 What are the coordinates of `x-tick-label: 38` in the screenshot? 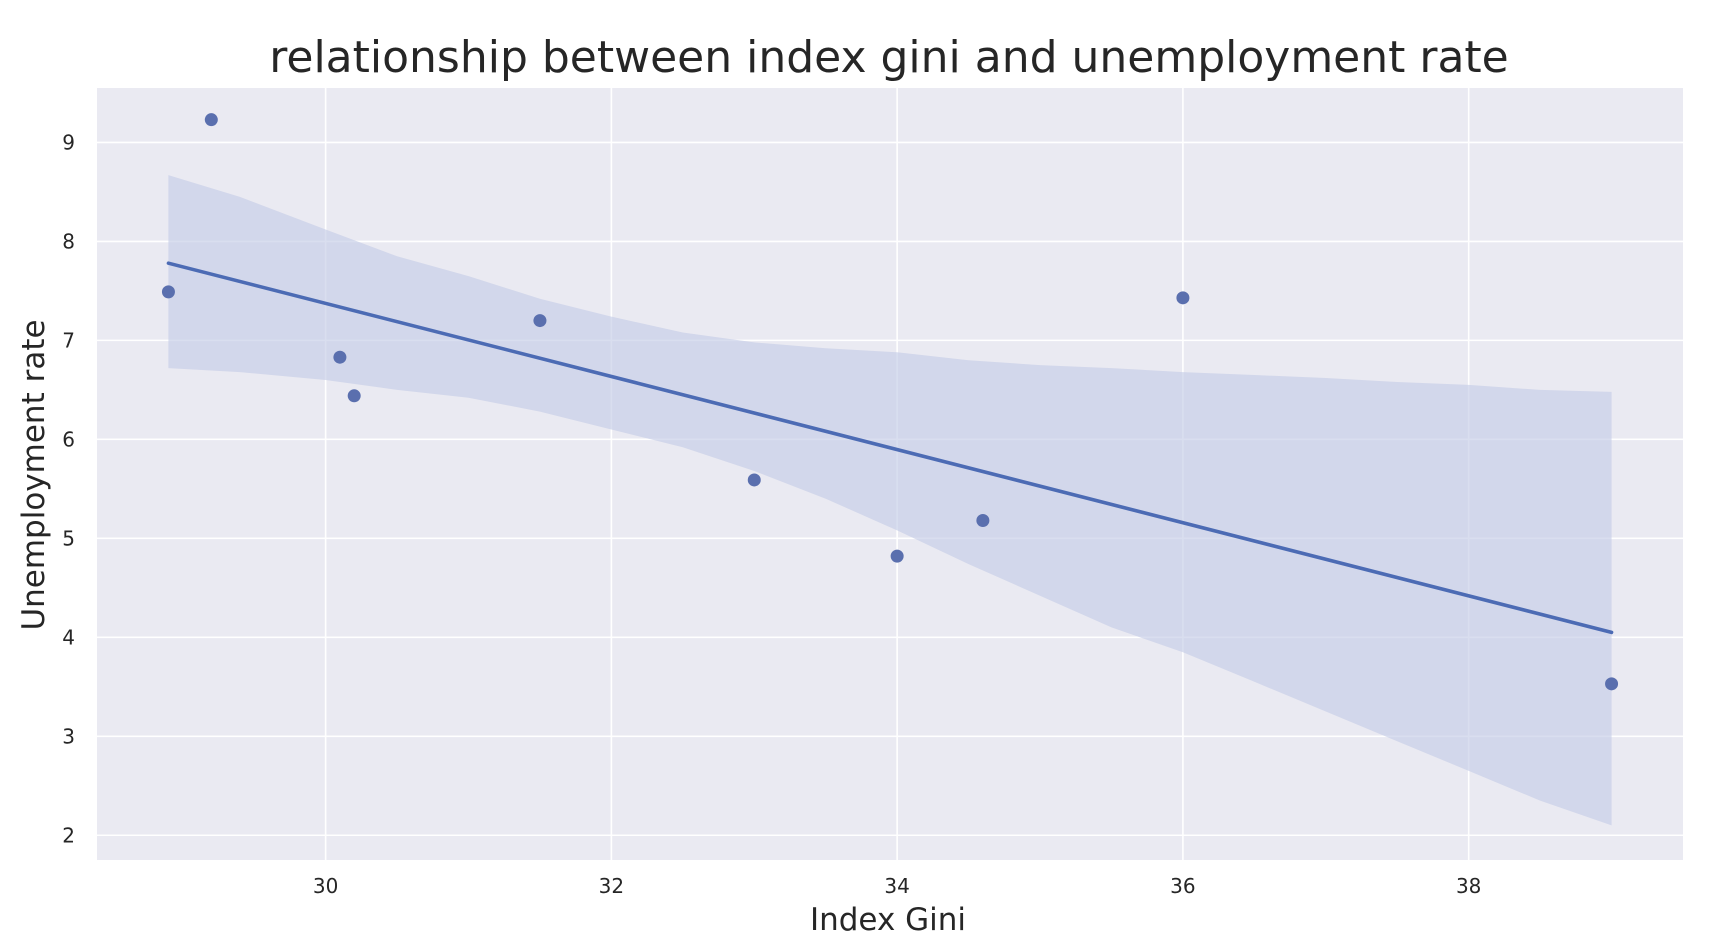 It's located at (1468, 886).